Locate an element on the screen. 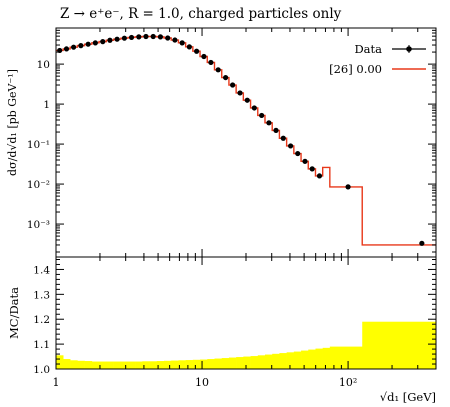 This screenshot has height=407, width=450. ratio-y-tick-label: 1.1 is located at coordinates (41, 345).